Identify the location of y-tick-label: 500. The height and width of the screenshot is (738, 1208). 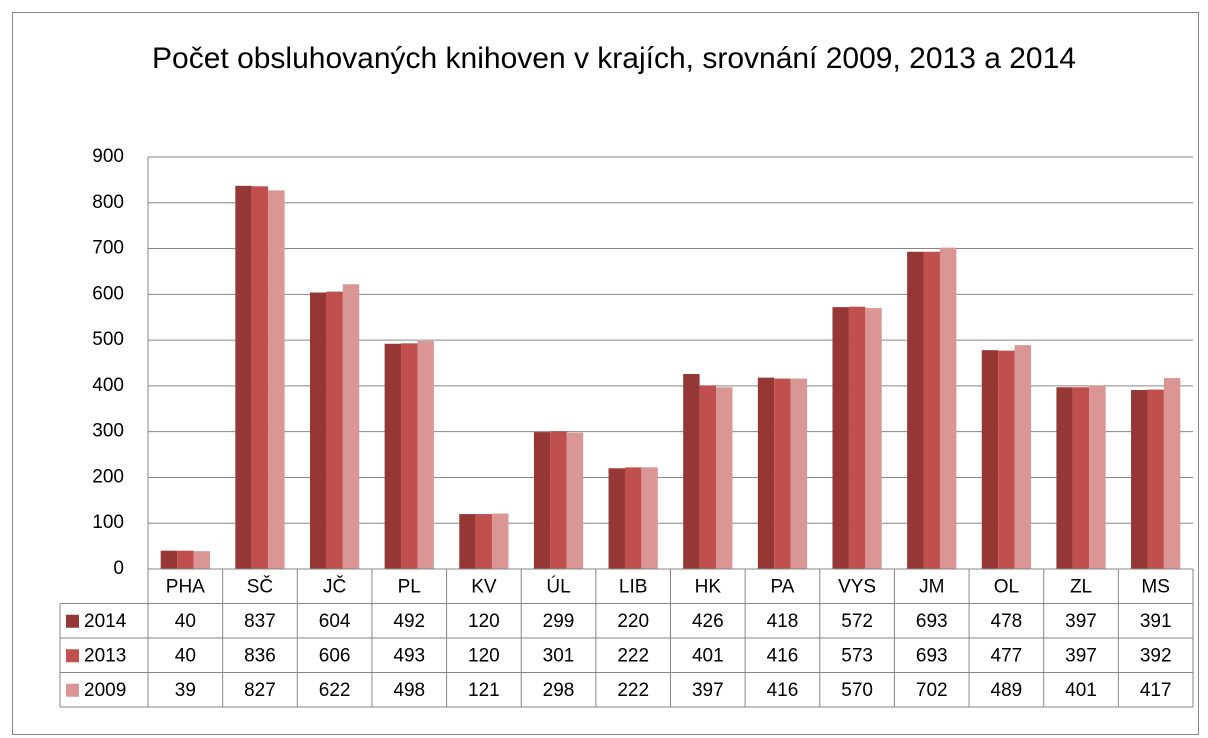
(108, 339).